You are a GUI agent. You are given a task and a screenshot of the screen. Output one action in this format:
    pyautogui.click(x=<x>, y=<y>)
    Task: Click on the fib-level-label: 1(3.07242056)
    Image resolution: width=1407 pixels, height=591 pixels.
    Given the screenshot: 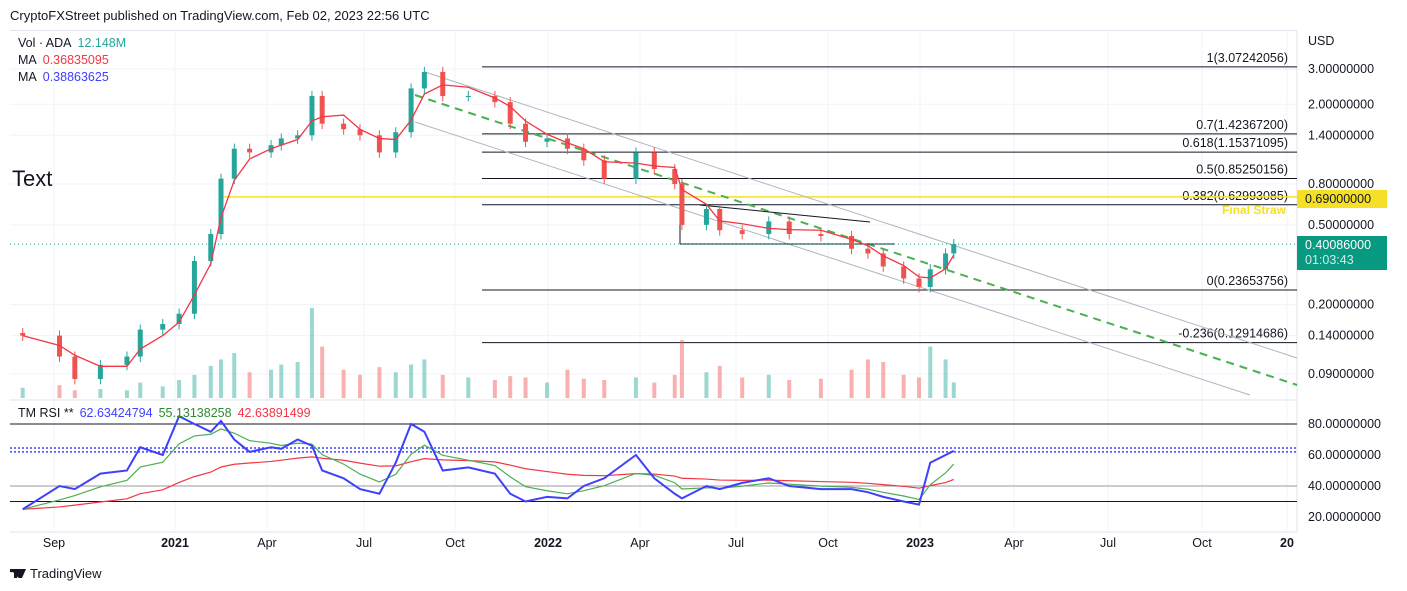 What is the action you would take?
    pyautogui.click(x=1247, y=58)
    